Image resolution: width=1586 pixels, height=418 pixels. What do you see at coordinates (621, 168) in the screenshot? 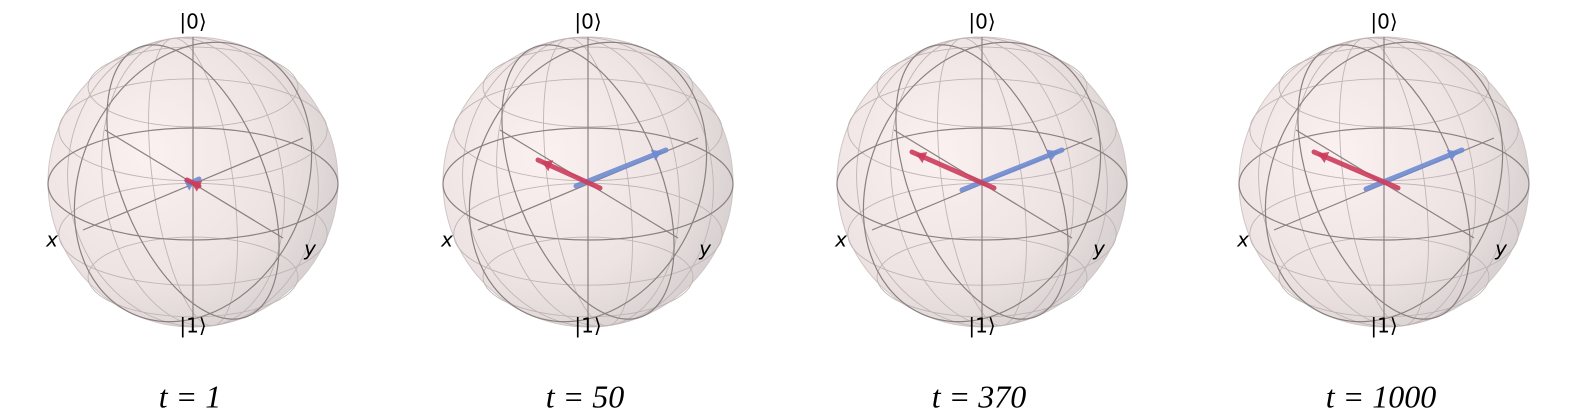
I see `blue-vector` at bounding box center [621, 168].